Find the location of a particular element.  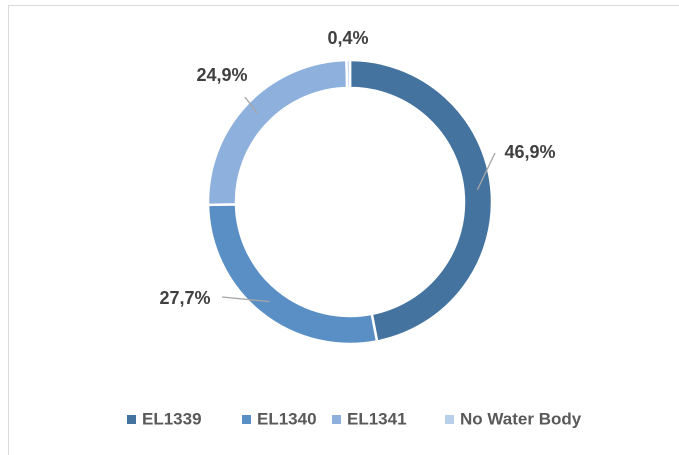

legend-label: No Water Body is located at coordinates (521, 418).